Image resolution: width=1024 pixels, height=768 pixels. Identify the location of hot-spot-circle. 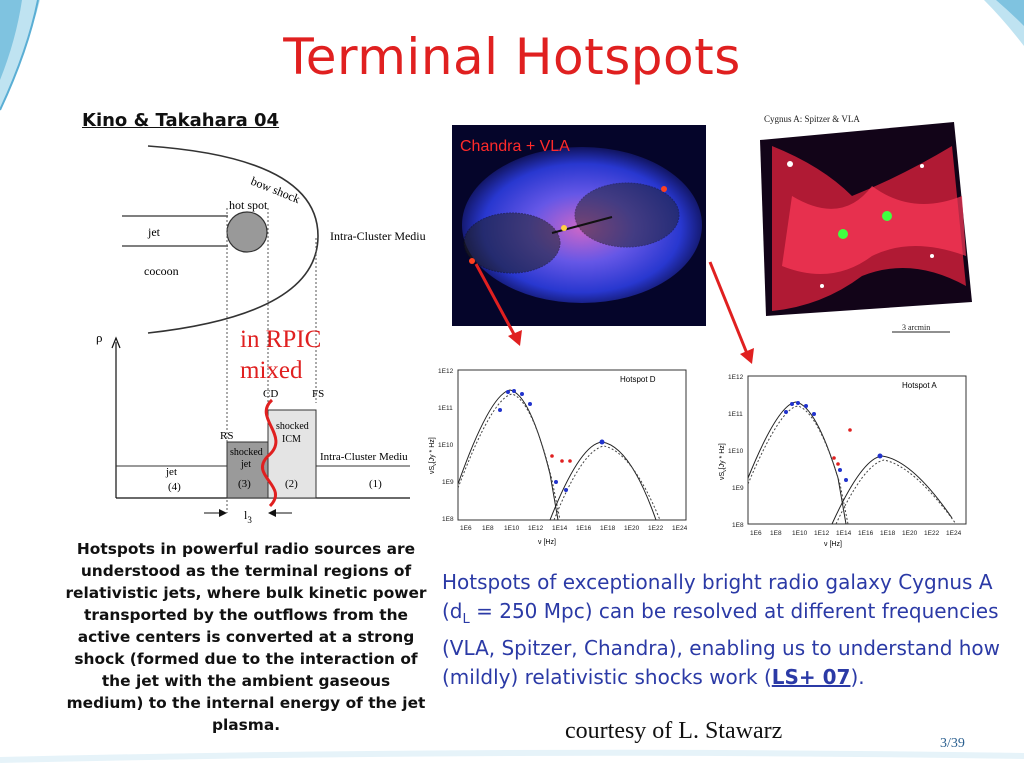
(247, 232).